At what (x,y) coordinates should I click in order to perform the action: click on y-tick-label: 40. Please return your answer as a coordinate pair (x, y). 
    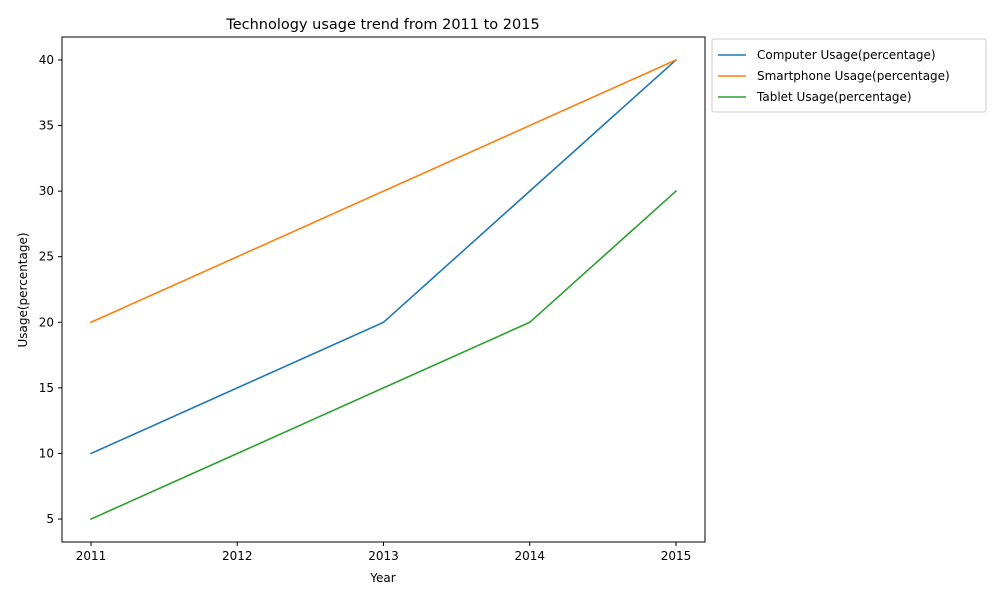
    Looking at the image, I should click on (46, 60).